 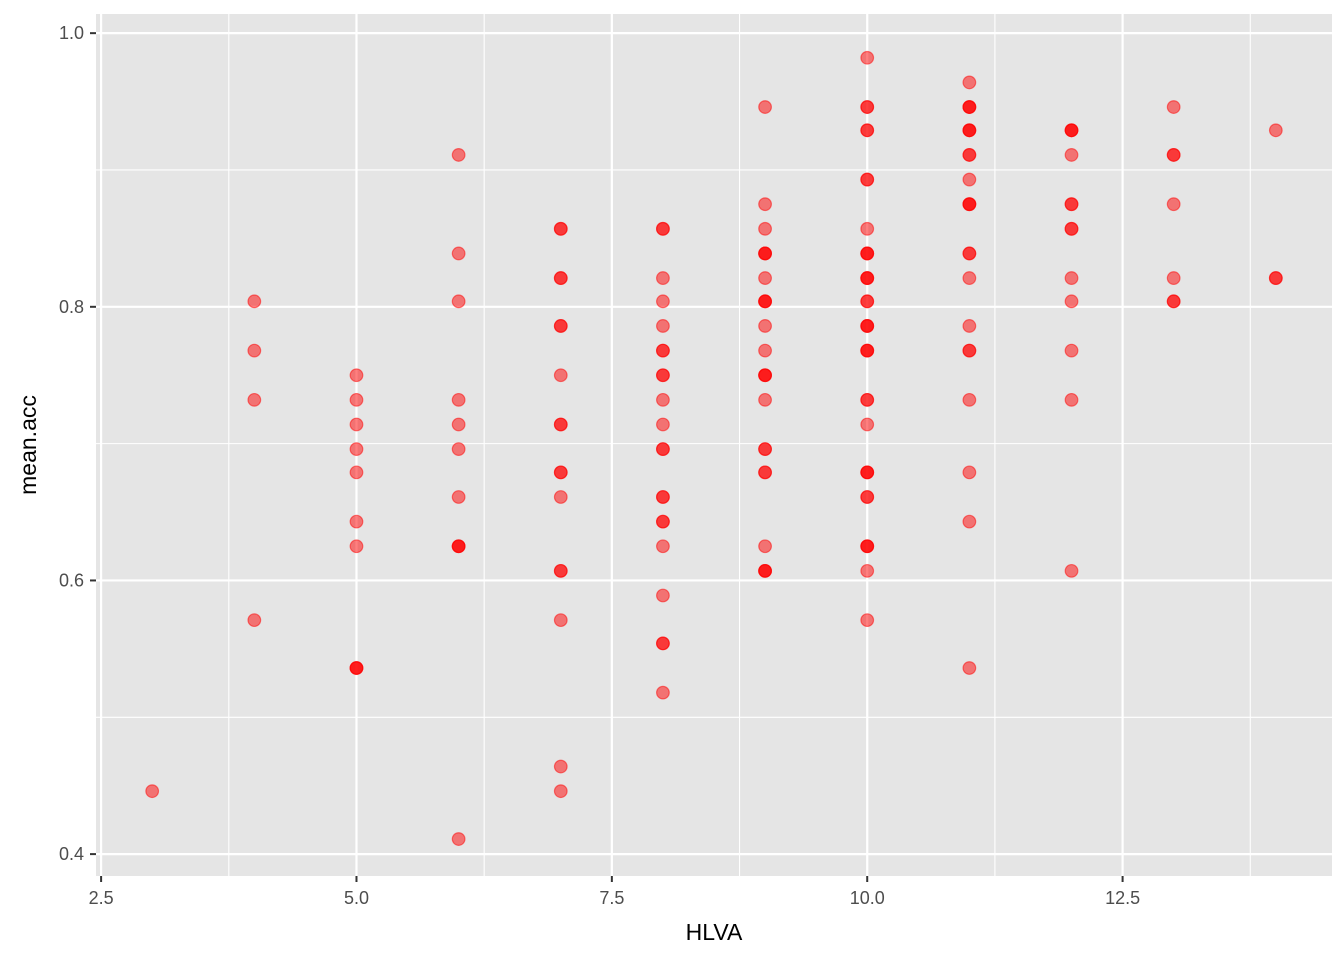 What do you see at coordinates (71, 33) in the screenshot?
I see `y-tick-label: 1.0` at bounding box center [71, 33].